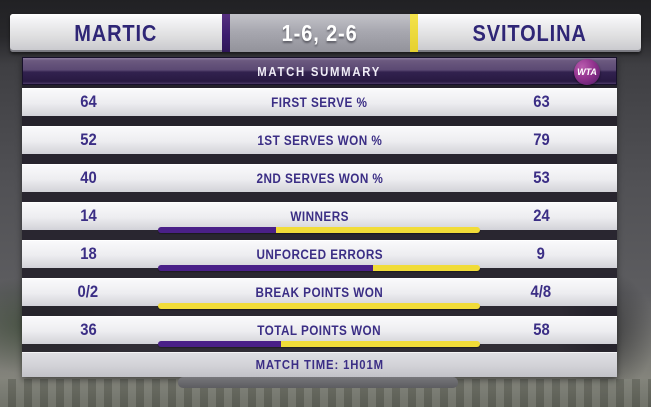 The image size is (651, 407). Describe the element at coordinates (88, 101) in the screenshot. I see `stat-value-martic: 64` at that location.